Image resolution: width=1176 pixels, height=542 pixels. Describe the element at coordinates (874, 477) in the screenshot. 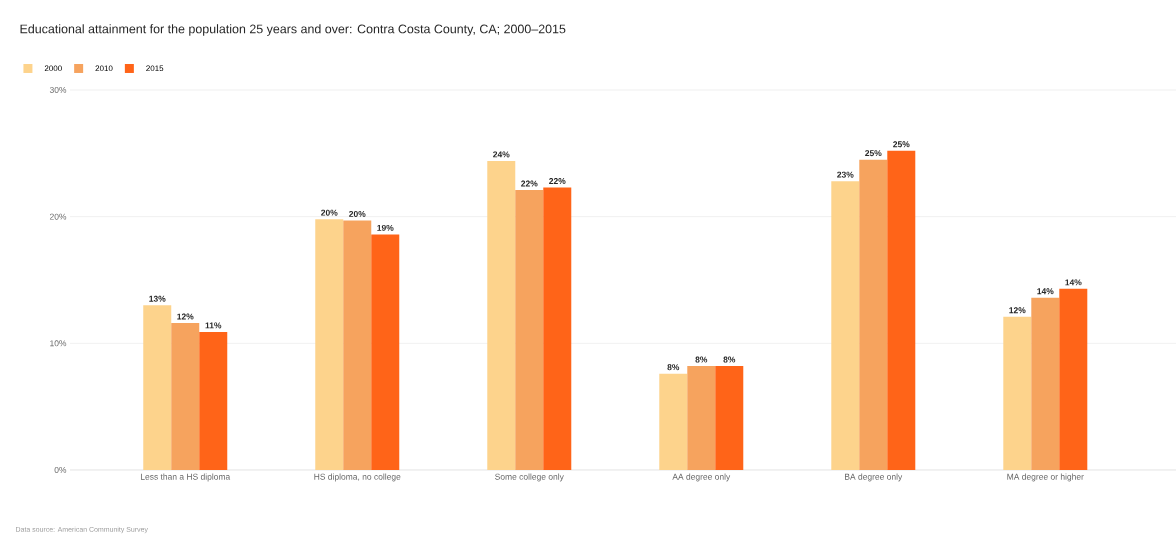

I see `x-tick-label: BA degree only` at that location.